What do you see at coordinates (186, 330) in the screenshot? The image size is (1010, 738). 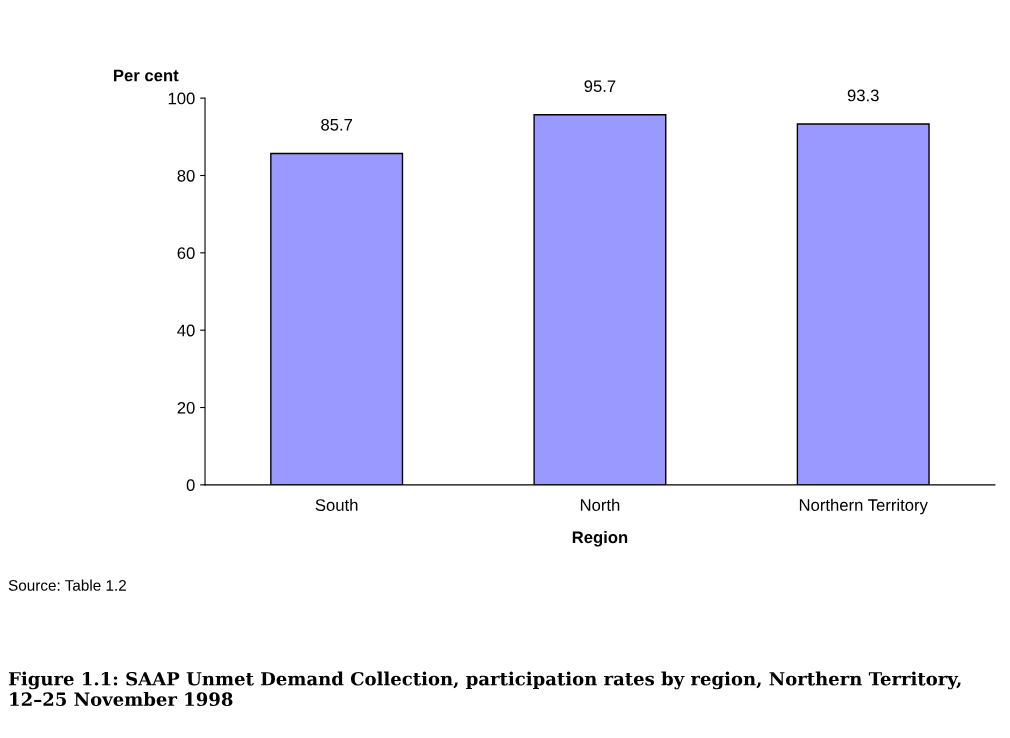 I see `y-tick-label: 40` at bounding box center [186, 330].